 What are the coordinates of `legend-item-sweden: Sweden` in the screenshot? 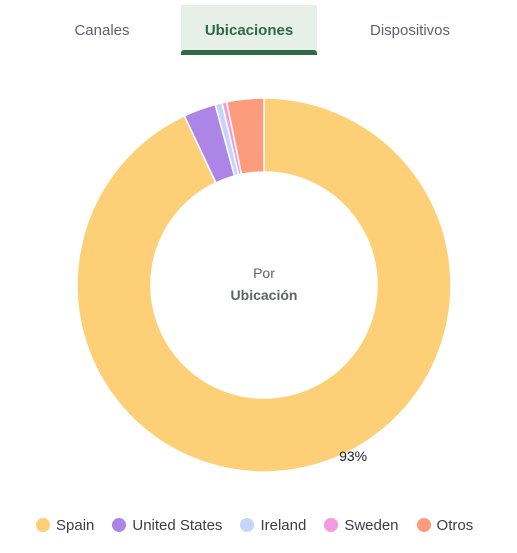 It's located at (361, 525).